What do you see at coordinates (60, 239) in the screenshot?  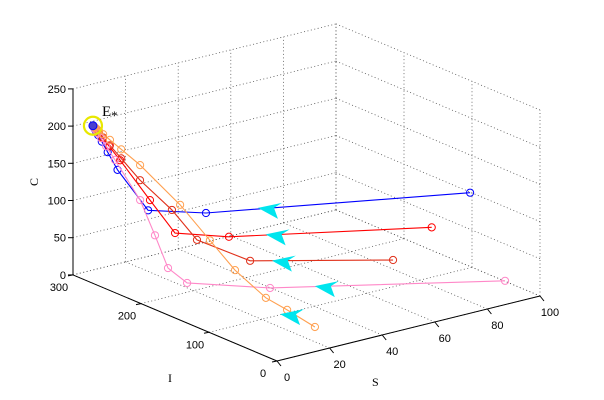 I see `c-tick-label: 50` at bounding box center [60, 239].